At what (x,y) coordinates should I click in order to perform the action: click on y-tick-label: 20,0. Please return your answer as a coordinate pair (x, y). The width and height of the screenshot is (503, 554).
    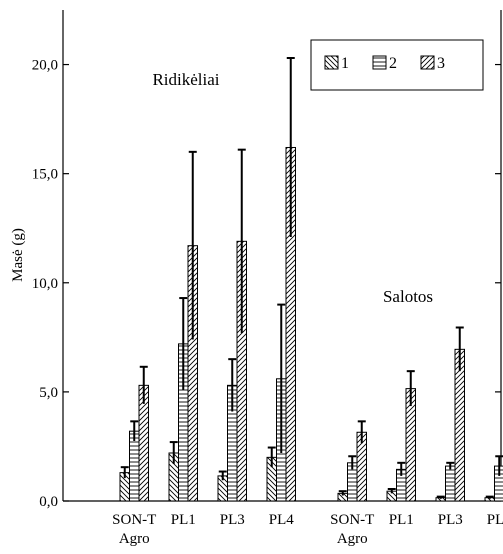
    Looking at the image, I should click on (45, 66).